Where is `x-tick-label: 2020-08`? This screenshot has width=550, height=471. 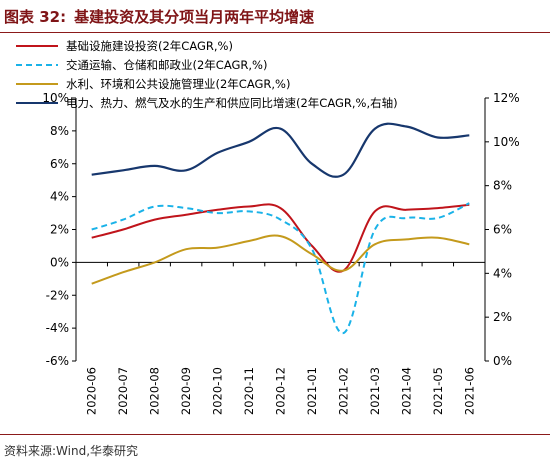
x-tick-label: 2020-08 is located at coordinates (155, 391).